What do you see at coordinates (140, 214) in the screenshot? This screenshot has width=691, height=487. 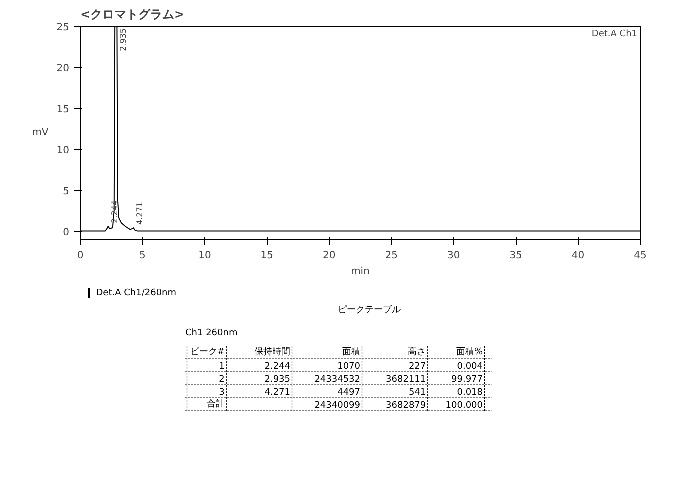 I see `annotation: 4.271` at bounding box center [140, 214].